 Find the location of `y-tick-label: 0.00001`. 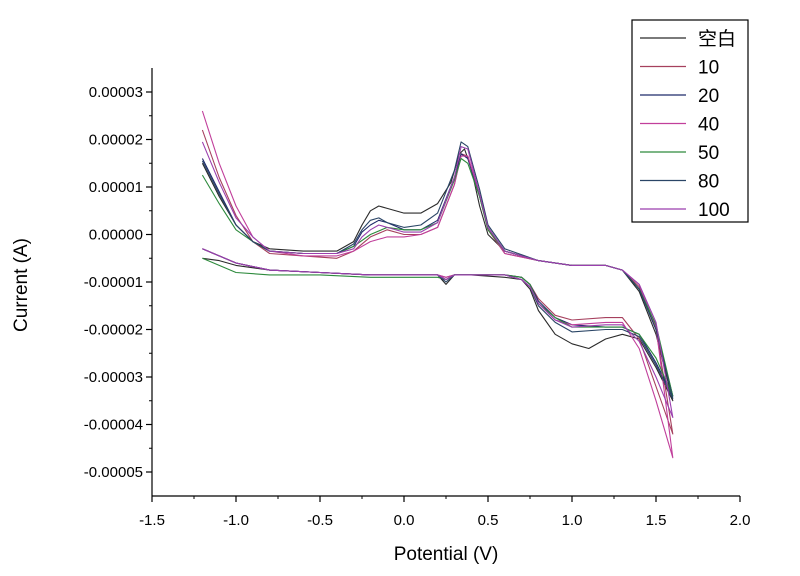

y-tick-label: 0.00001 is located at coordinates (116, 187).